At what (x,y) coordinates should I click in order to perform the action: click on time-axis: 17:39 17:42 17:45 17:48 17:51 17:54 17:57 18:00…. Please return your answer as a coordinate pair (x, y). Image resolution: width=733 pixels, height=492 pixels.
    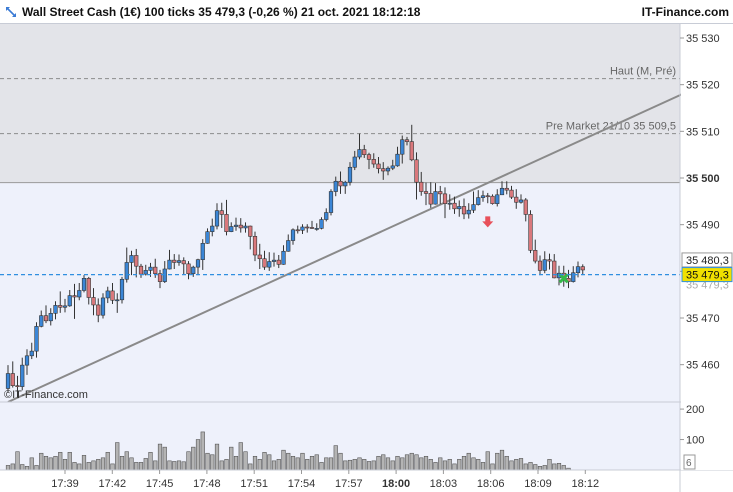
    Looking at the image, I should click on (325, 480).